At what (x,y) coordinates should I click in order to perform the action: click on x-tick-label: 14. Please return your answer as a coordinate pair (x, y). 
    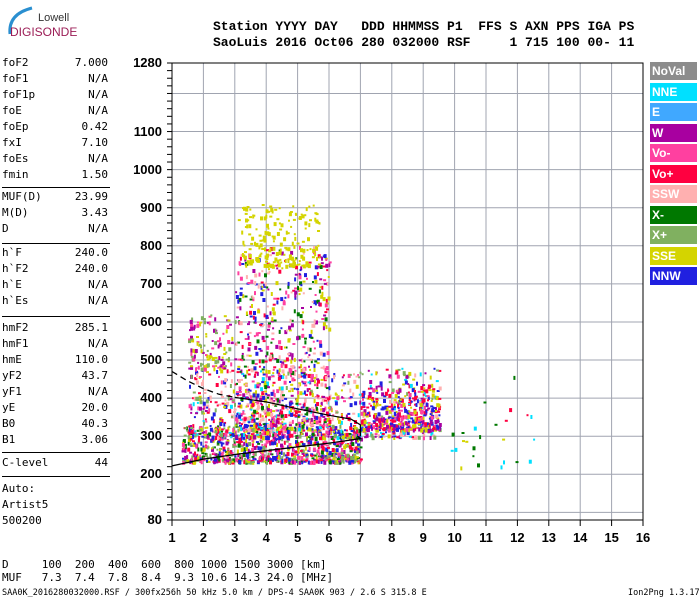
    Looking at the image, I should click on (580, 537).